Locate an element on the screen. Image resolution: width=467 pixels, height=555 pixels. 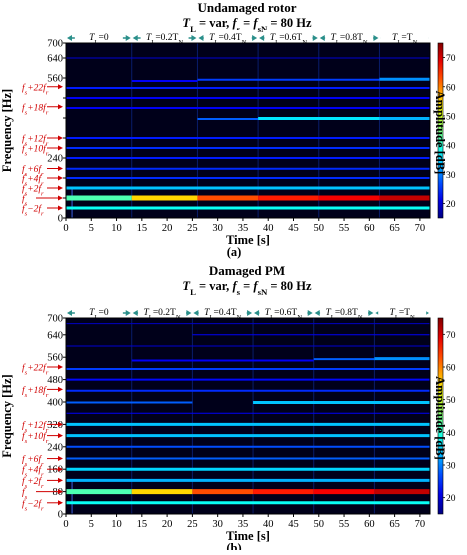
harmonic-label-text: fs+10fr is located at coordinates (35, 438).